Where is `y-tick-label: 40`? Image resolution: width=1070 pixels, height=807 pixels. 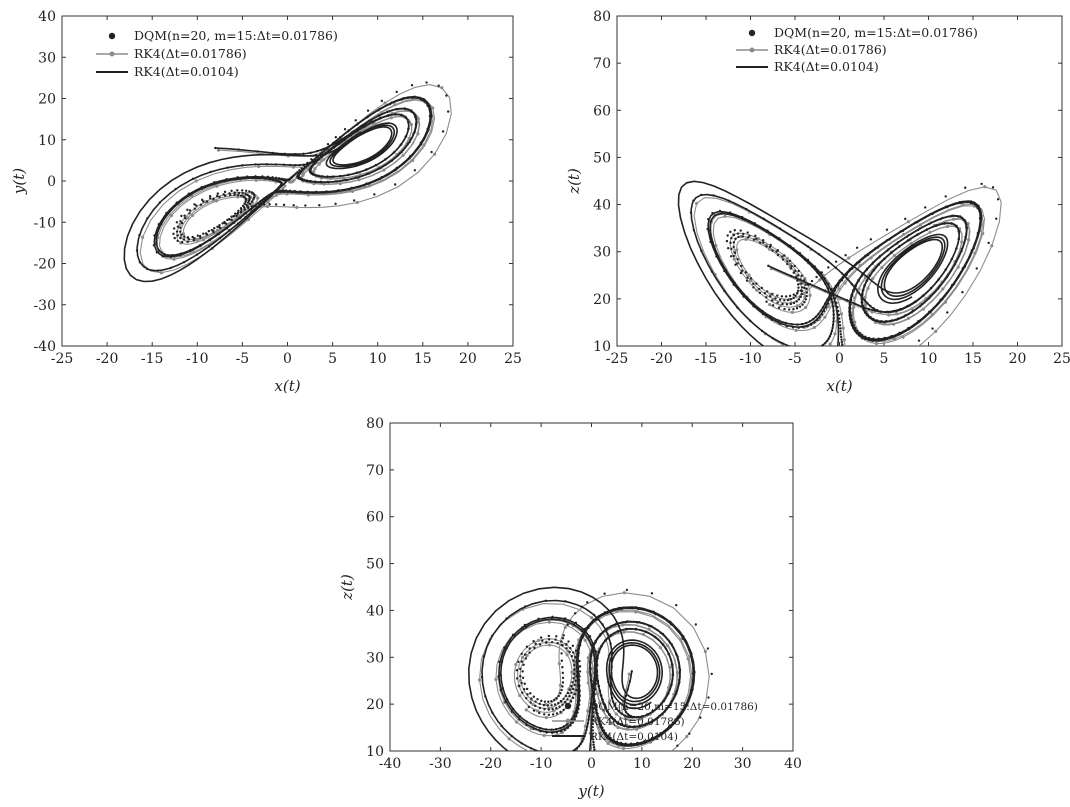
y-tick-label: 40 is located at coordinates (375, 611).